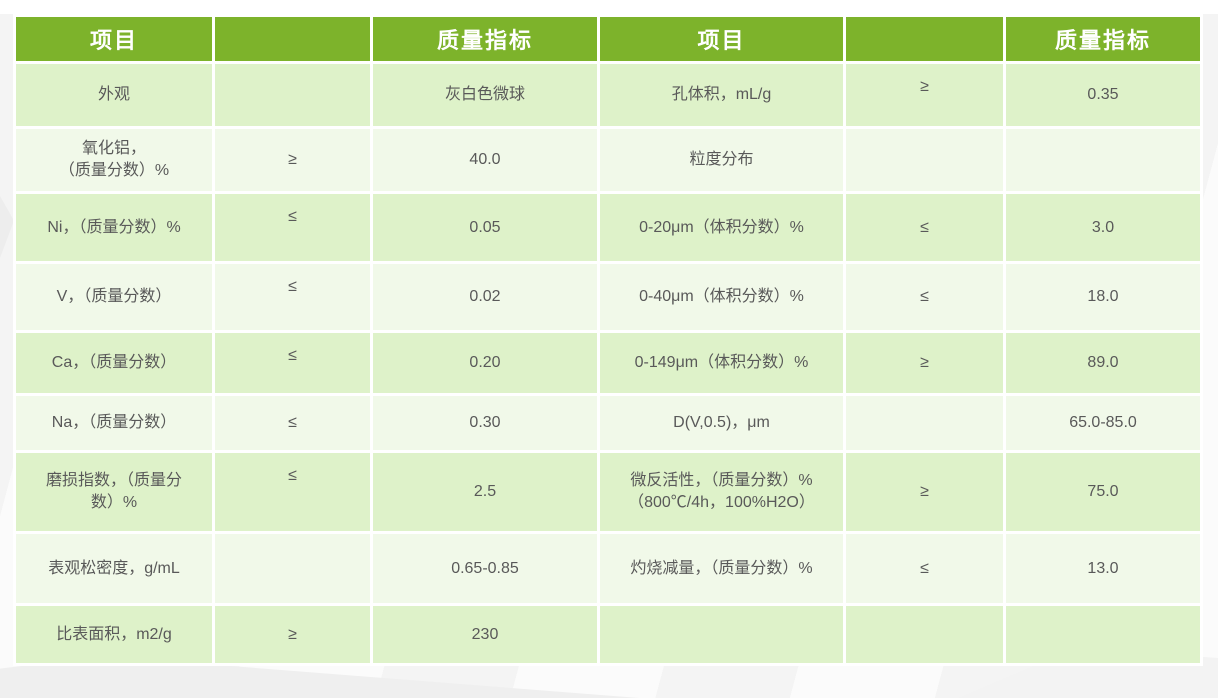 The image size is (1218, 698). What do you see at coordinates (485, 634) in the screenshot?
I see `value-cell: 230` at bounding box center [485, 634].